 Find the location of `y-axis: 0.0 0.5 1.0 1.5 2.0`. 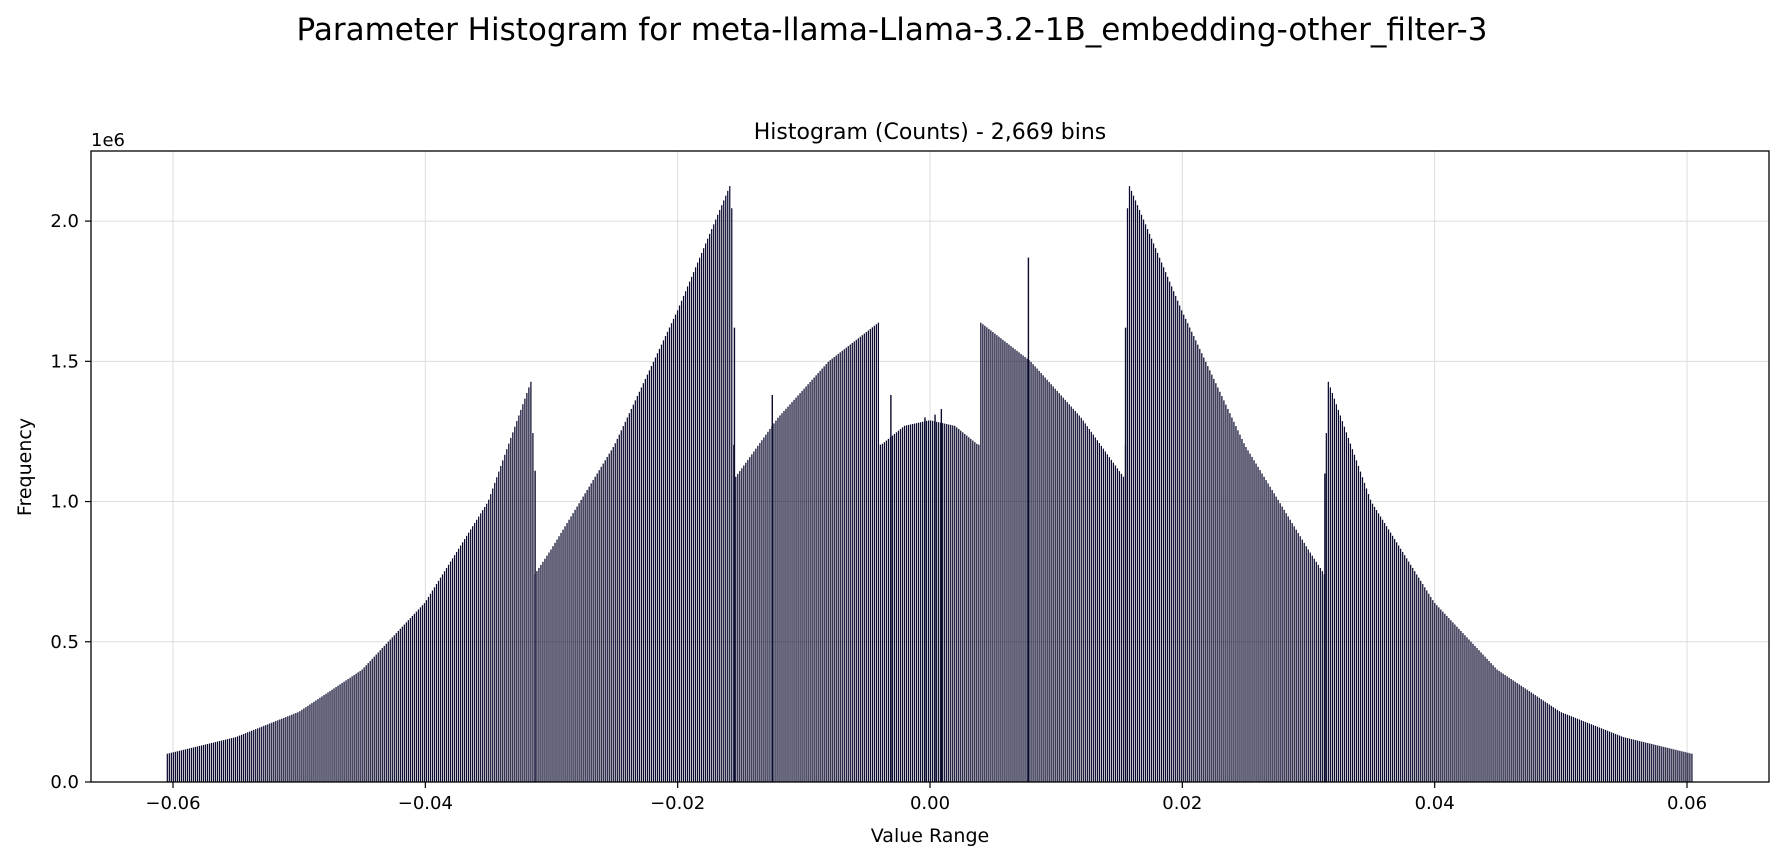

y-axis: 0.0 0.5 1.0 1.5 2.0 is located at coordinates (70, 502).